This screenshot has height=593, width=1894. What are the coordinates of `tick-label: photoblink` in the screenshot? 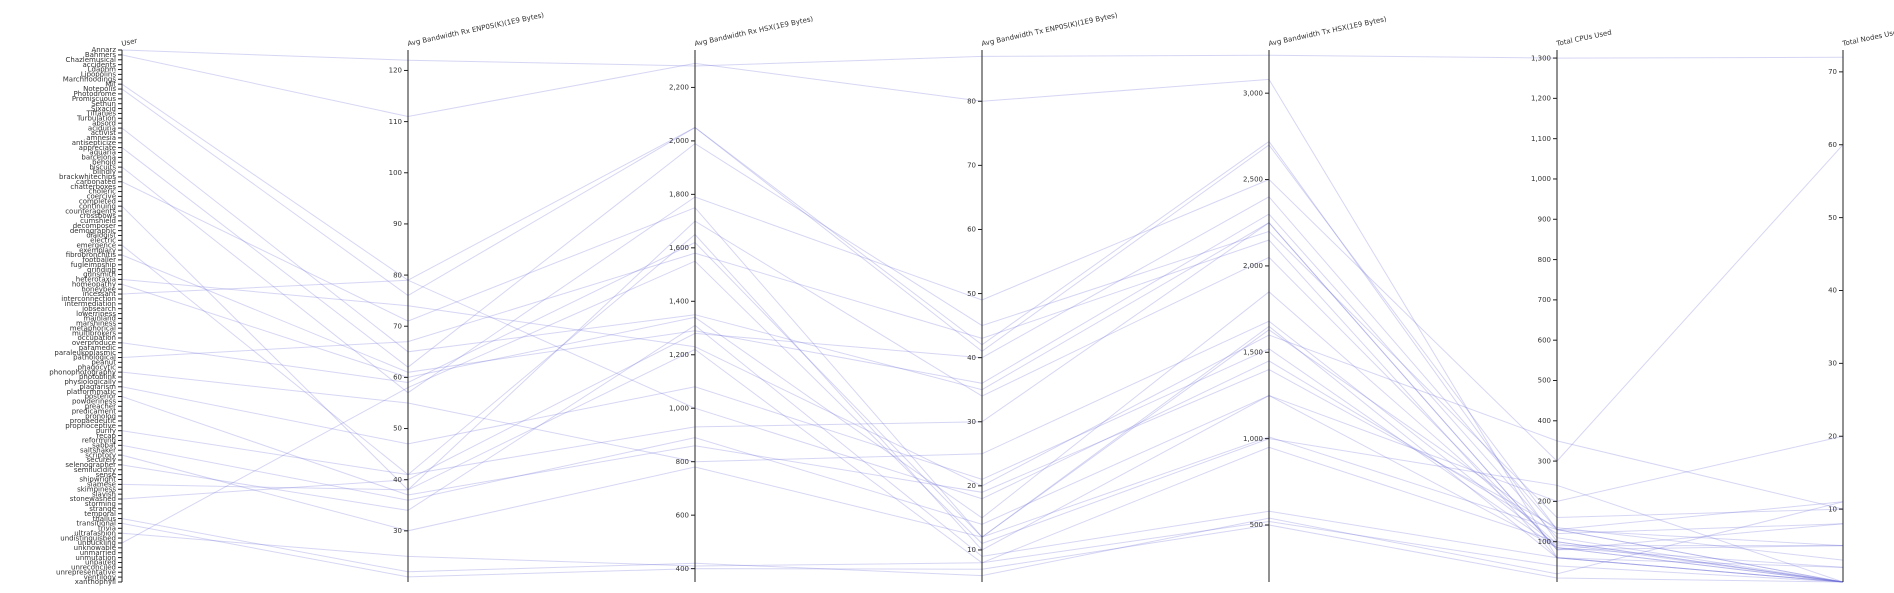 It's located at (98, 377).